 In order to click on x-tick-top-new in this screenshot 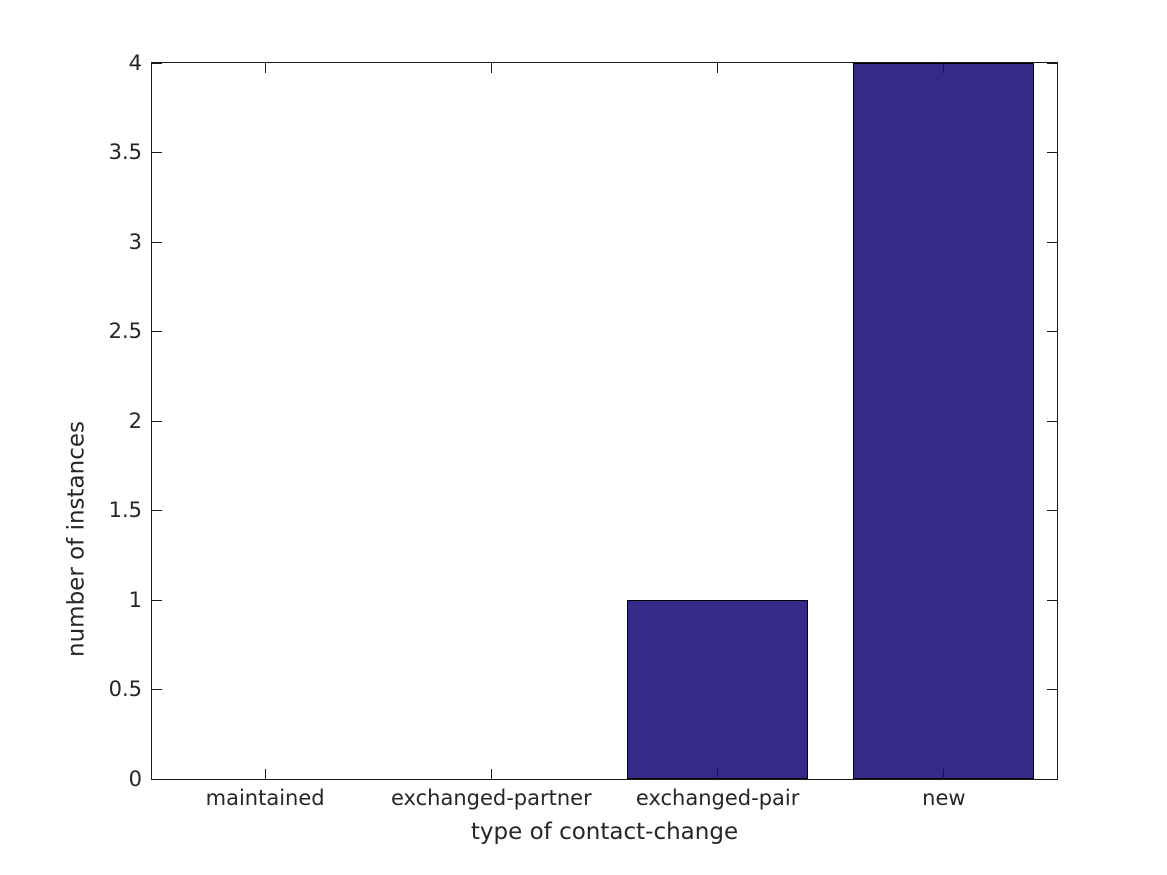, I will do `click(944, 68)`.